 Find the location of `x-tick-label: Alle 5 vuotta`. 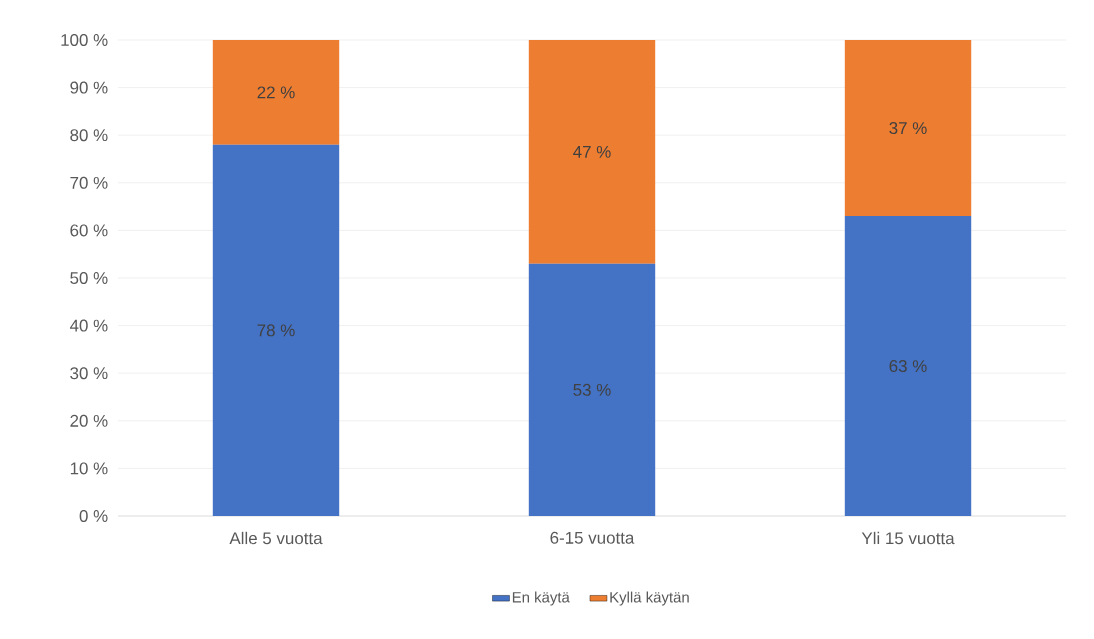

x-tick-label: Alle 5 vuotta is located at coordinates (276, 538).